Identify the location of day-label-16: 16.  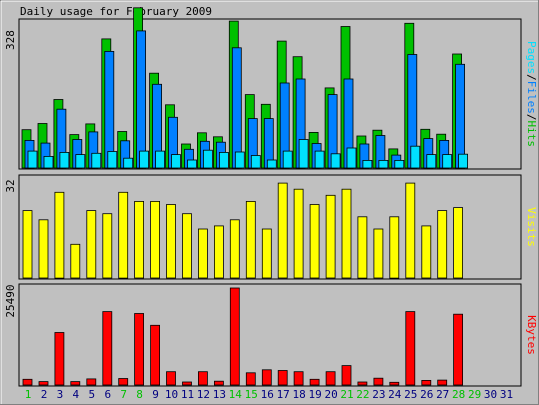
(267, 394).